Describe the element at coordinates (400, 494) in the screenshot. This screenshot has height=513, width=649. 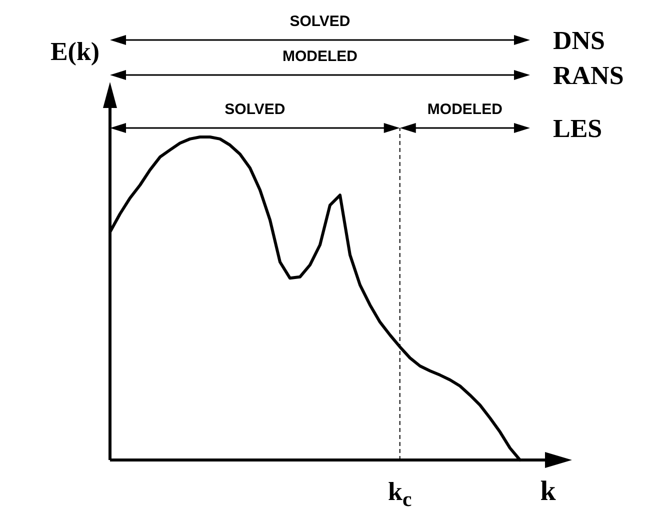
I see `text: k$_{c}$` at that location.